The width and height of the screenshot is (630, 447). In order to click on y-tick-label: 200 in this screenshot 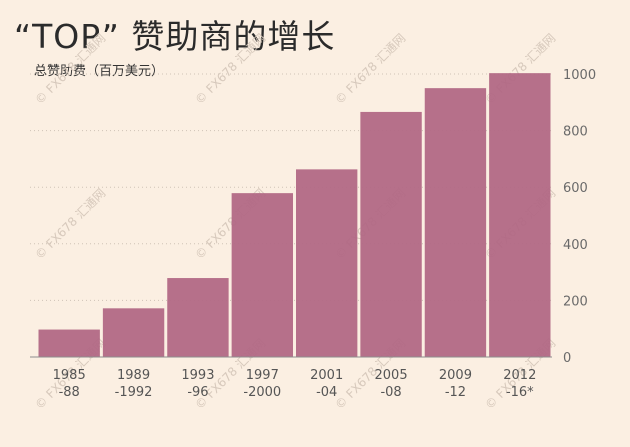, I will do `click(575, 301)`.